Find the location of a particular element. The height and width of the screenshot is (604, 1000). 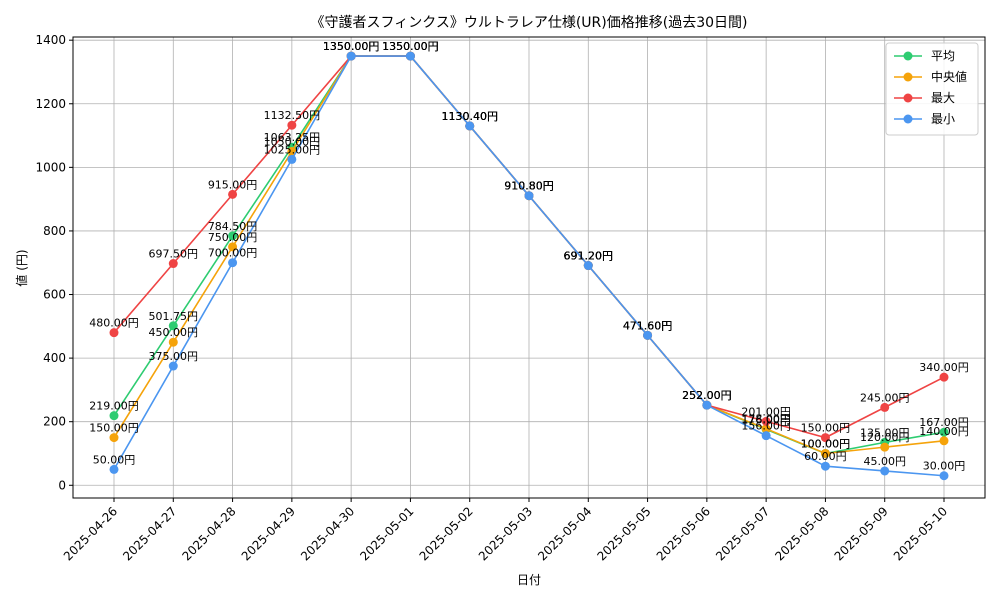

data-label: 1050.00円 is located at coordinates (292, 141).